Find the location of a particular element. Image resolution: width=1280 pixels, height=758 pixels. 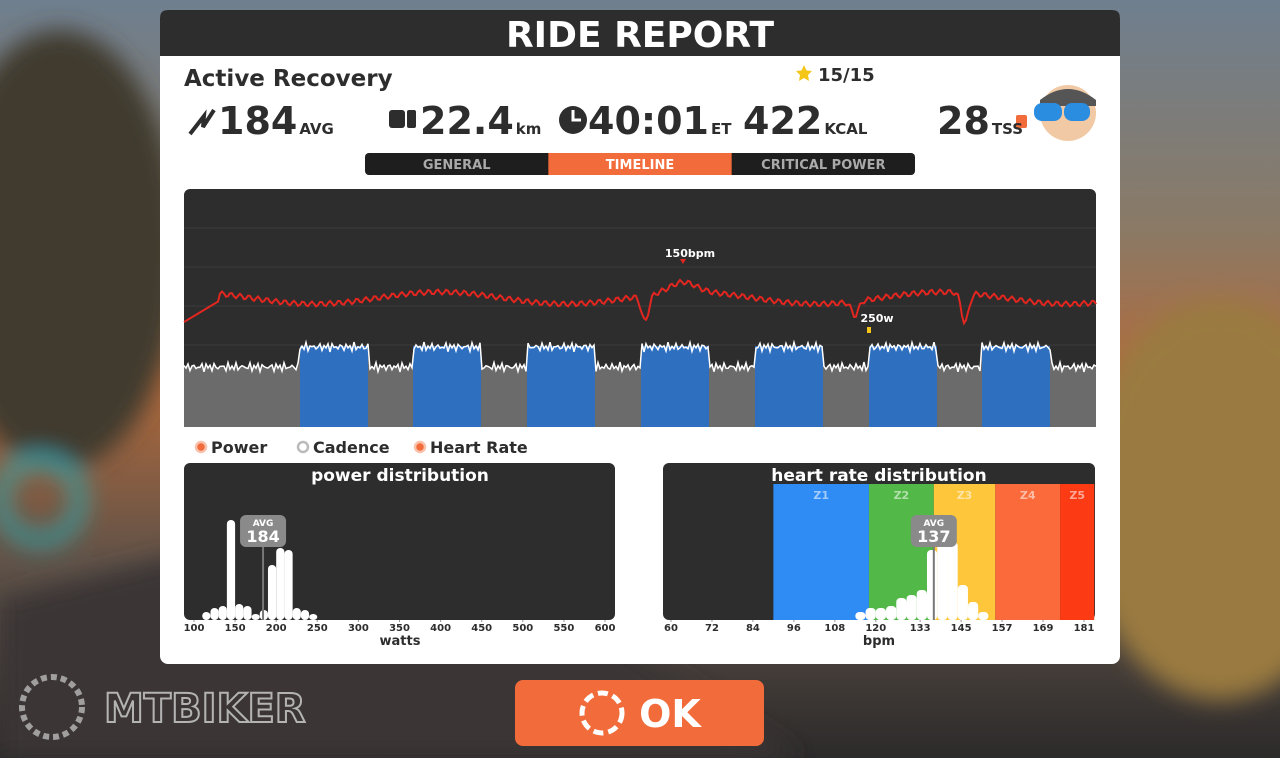

x-tick-label: 157 is located at coordinates (1002, 628).